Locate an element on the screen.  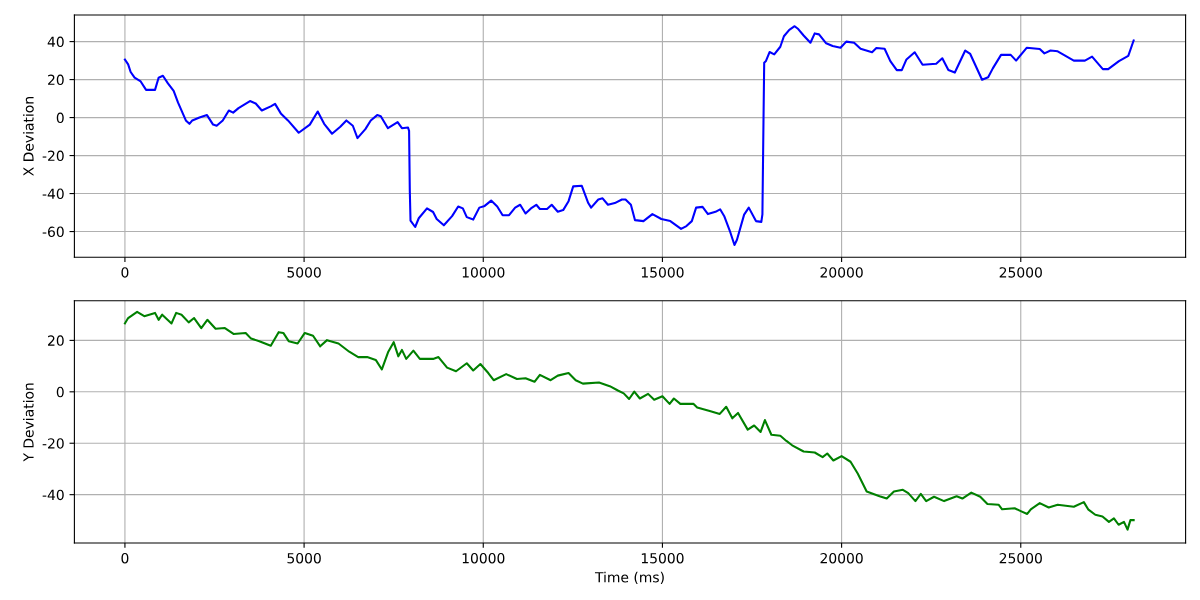
y-tick-label: -60 is located at coordinates (53, 232).